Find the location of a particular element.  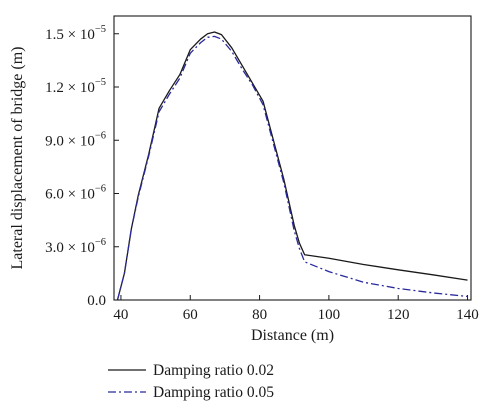

y-tick-label-2: 6.0 × 10⁻⁶ is located at coordinates (75, 193).